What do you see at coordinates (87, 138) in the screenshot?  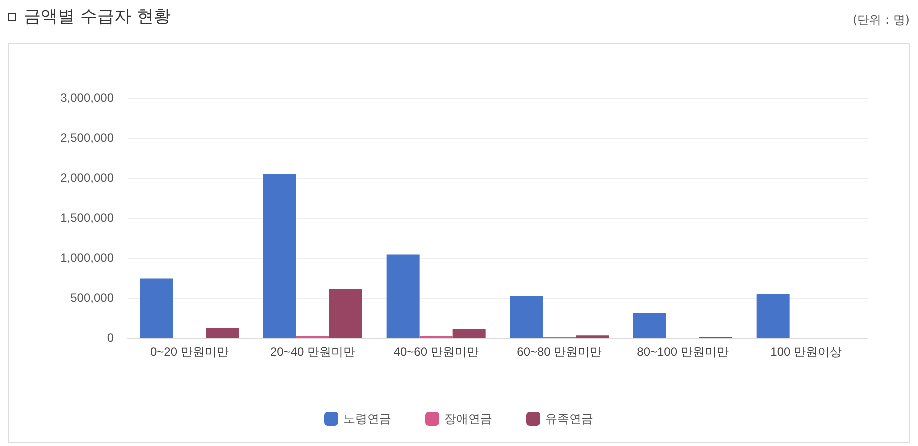 I see `y-tick-label: 2,500,000` at bounding box center [87, 138].